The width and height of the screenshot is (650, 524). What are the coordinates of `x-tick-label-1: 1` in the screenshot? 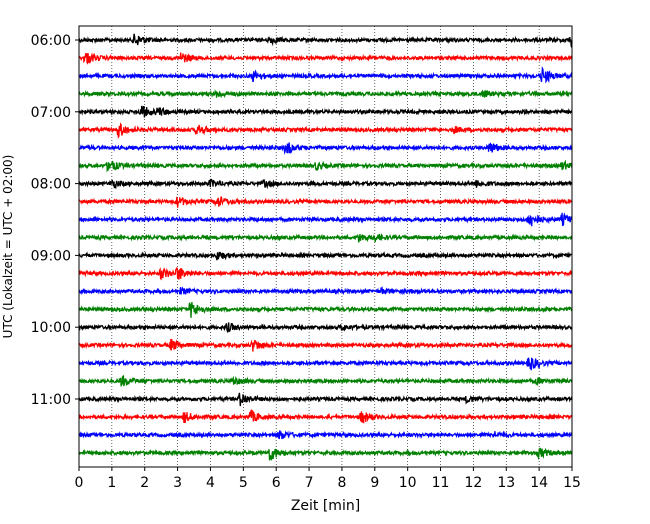 It's located at (111, 483).